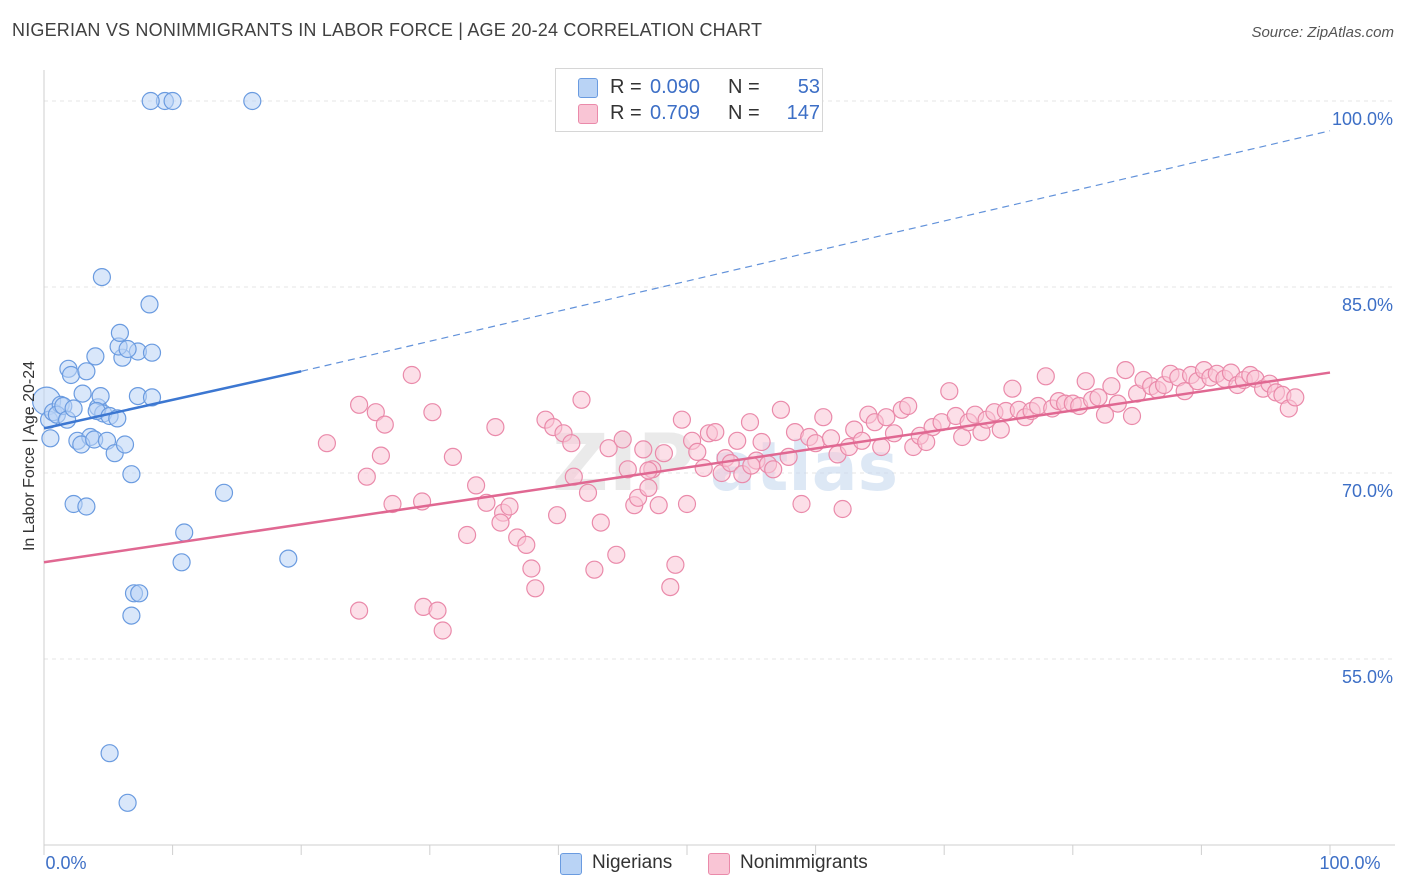 The image size is (1406, 892). Describe the element at coordinates (675, 87) in the screenshot. I see `r-value: 0.090` at that location.